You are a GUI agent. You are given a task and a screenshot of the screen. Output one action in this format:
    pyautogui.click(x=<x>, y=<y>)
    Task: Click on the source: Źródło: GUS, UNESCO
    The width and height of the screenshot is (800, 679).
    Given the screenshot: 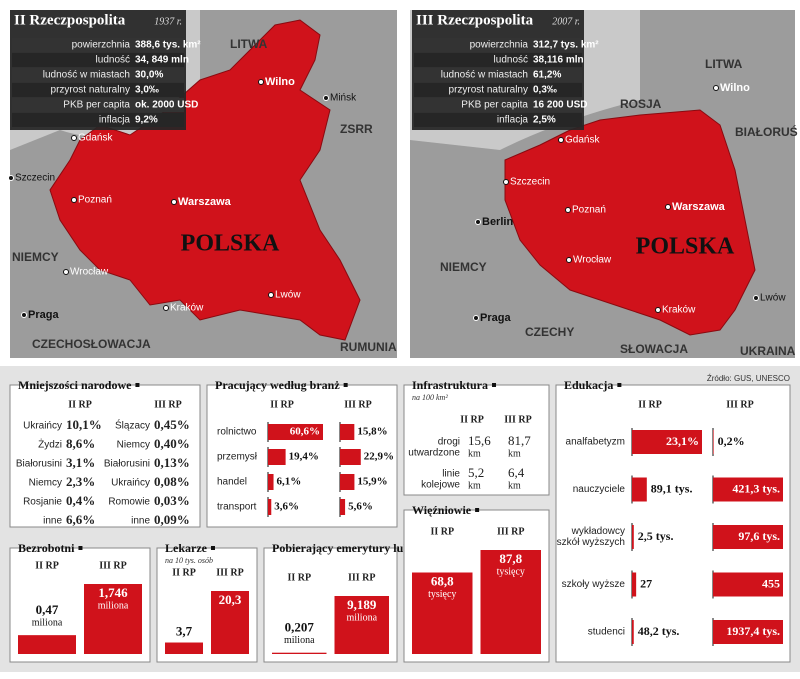 What is the action you would take?
    pyautogui.click(x=748, y=378)
    